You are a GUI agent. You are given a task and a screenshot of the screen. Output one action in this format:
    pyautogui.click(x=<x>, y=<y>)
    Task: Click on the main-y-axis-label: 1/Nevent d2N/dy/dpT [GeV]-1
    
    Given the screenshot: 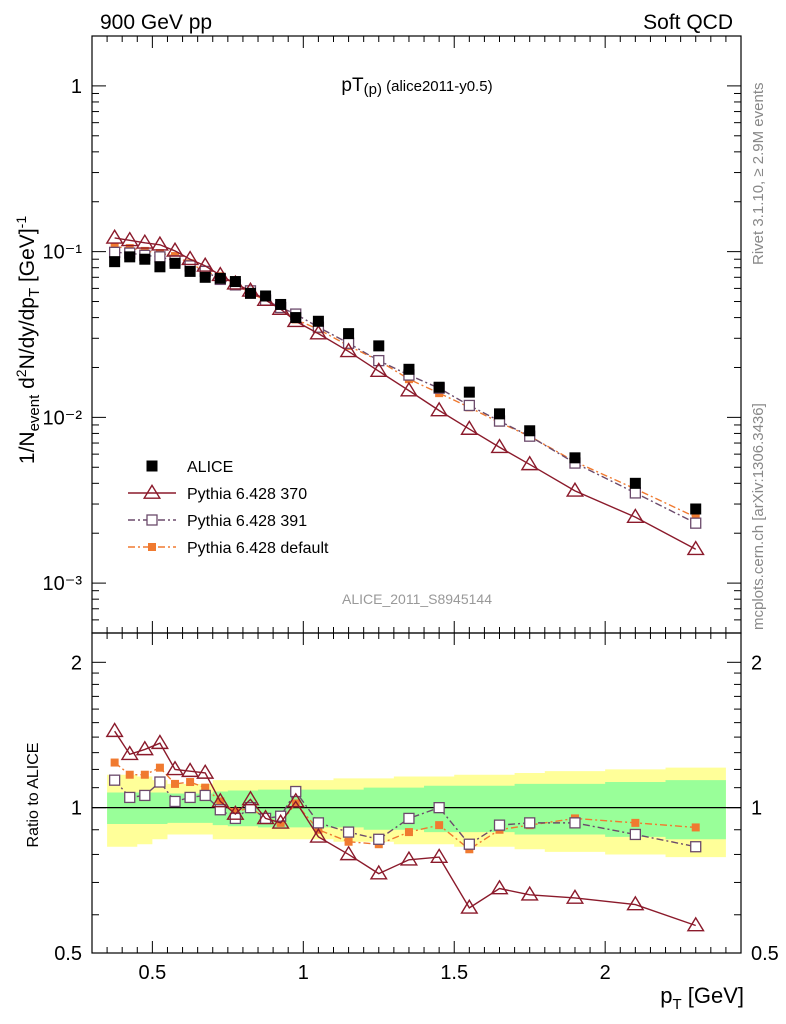 What is the action you would take?
    pyautogui.click(x=28, y=340)
    